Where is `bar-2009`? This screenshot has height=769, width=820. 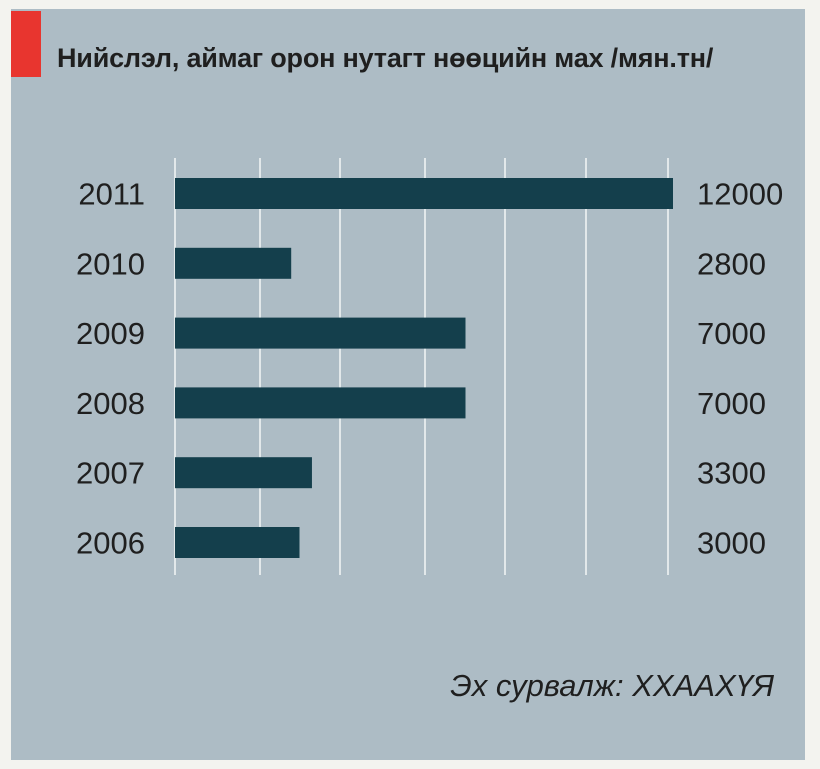
bar-2009 is located at coordinates (320, 333).